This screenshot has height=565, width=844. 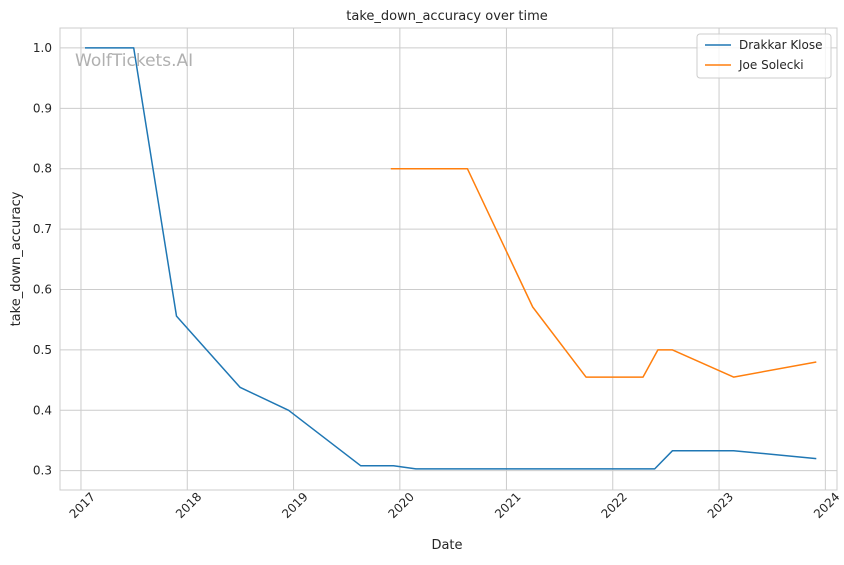 I want to click on x-tick-label: 2018, so click(x=188, y=505).